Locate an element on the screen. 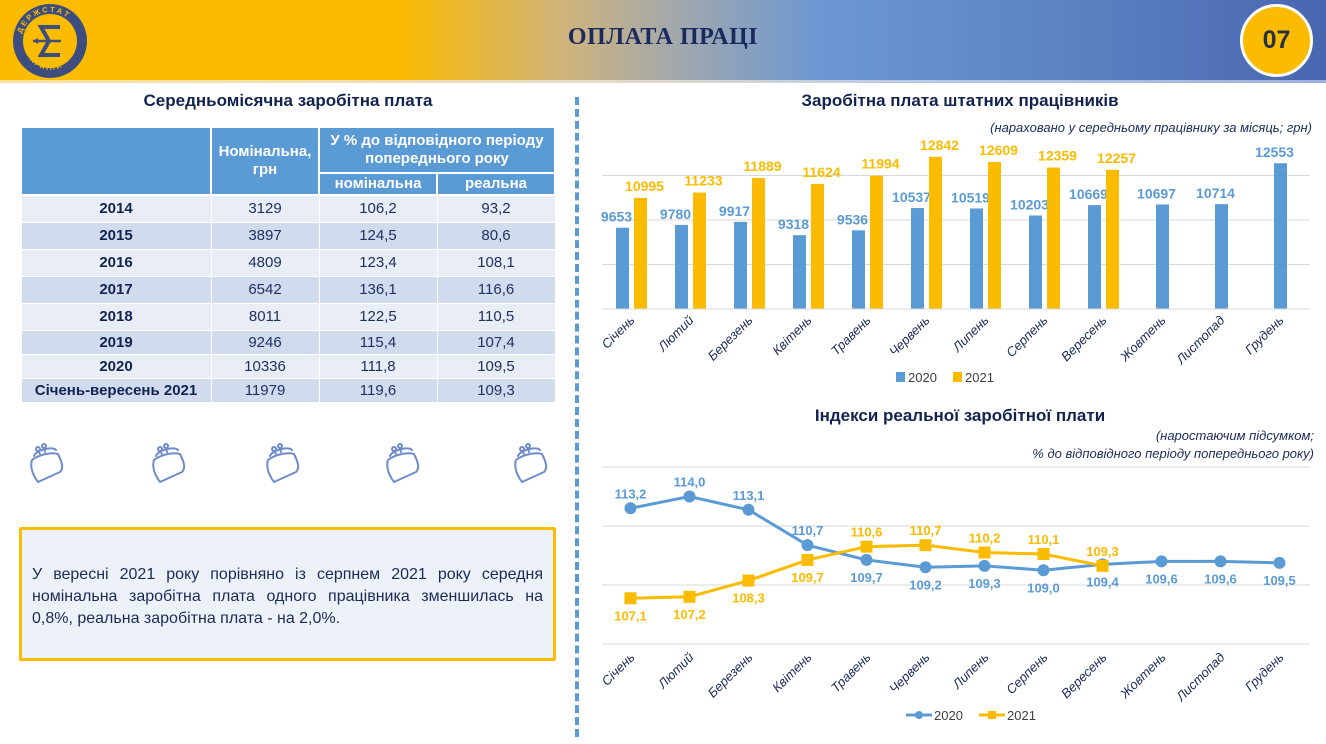 The width and height of the screenshot is (1326, 744). x-tick-label: Травень is located at coordinates (851, 672).